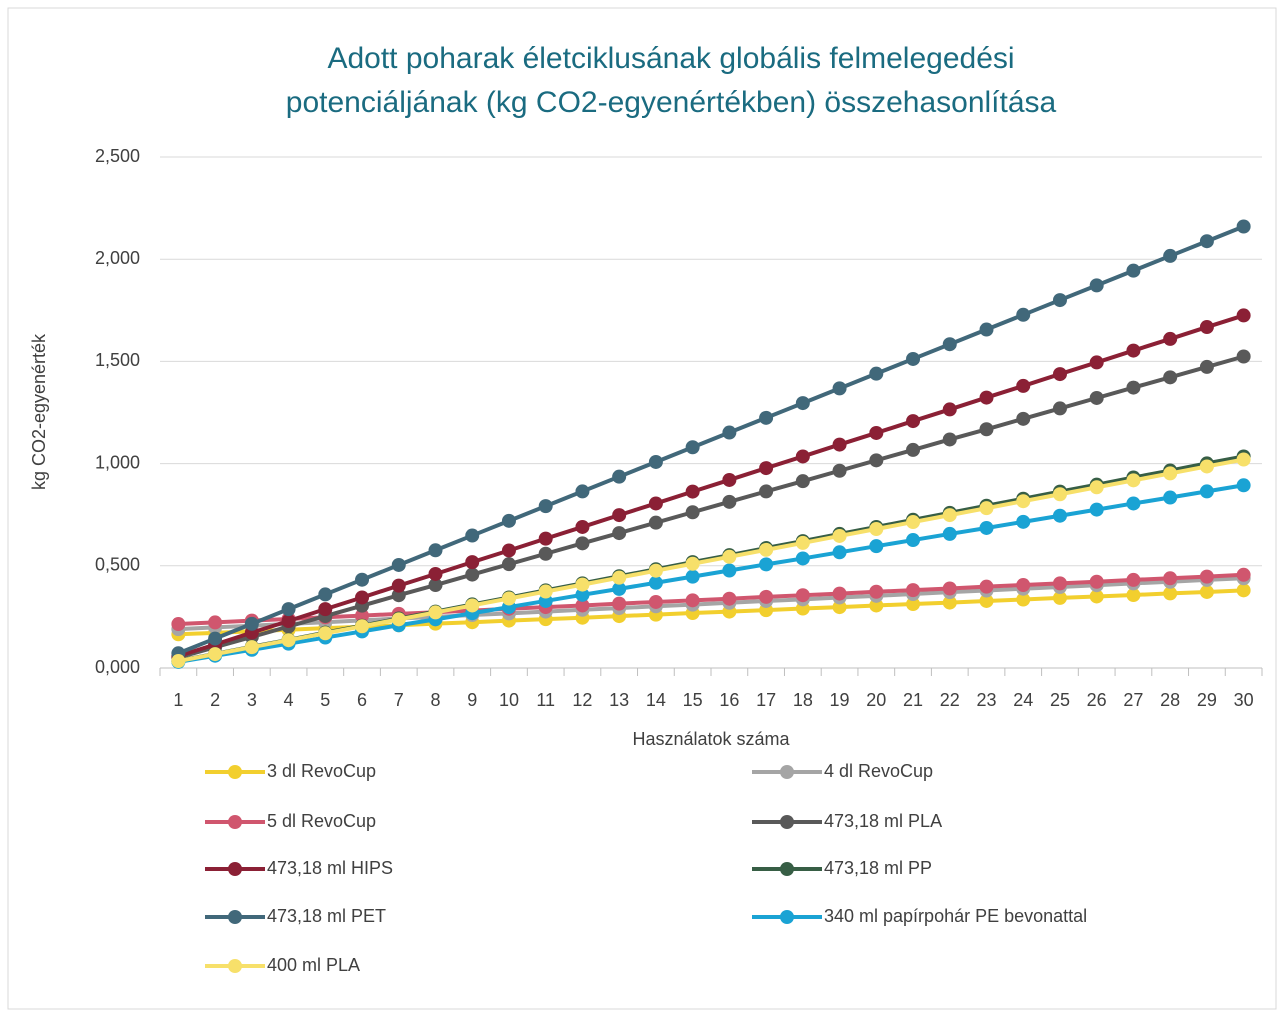  What do you see at coordinates (883, 821) in the screenshot?
I see `legend-label: 473,18 ml PLA` at bounding box center [883, 821].